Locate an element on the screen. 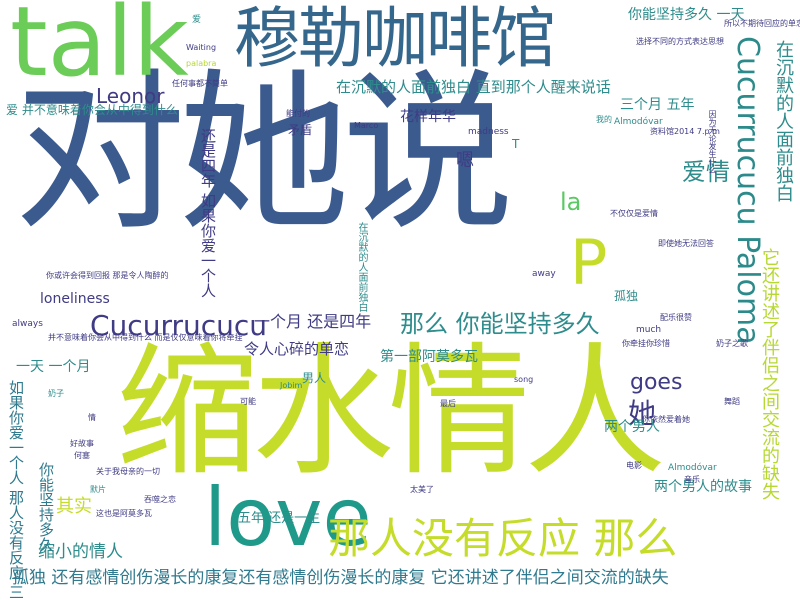  word: 默片 is located at coordinates (98, 489).